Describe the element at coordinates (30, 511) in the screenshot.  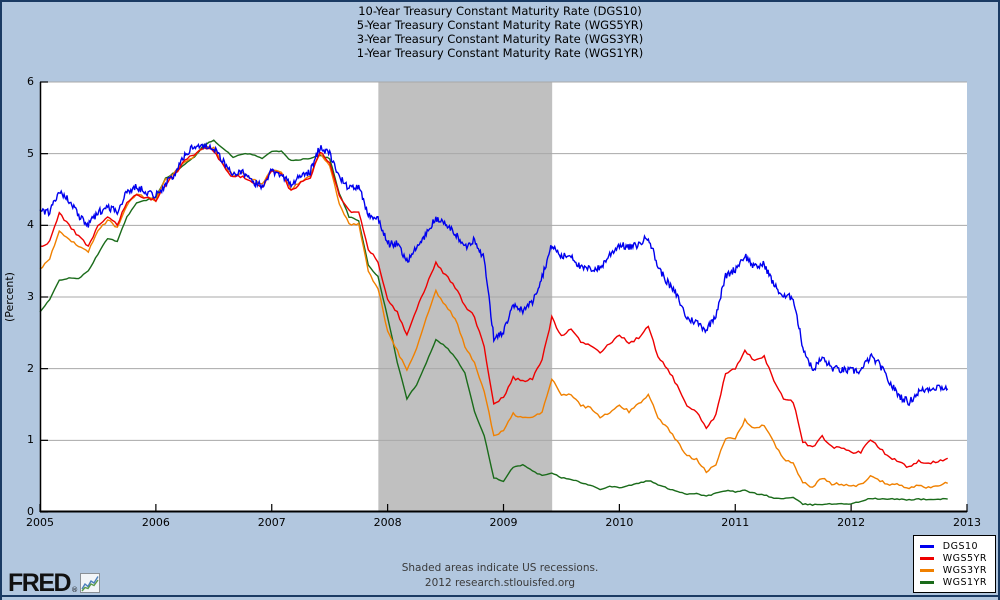
I see `y-tick-label-0: 0` at that location.